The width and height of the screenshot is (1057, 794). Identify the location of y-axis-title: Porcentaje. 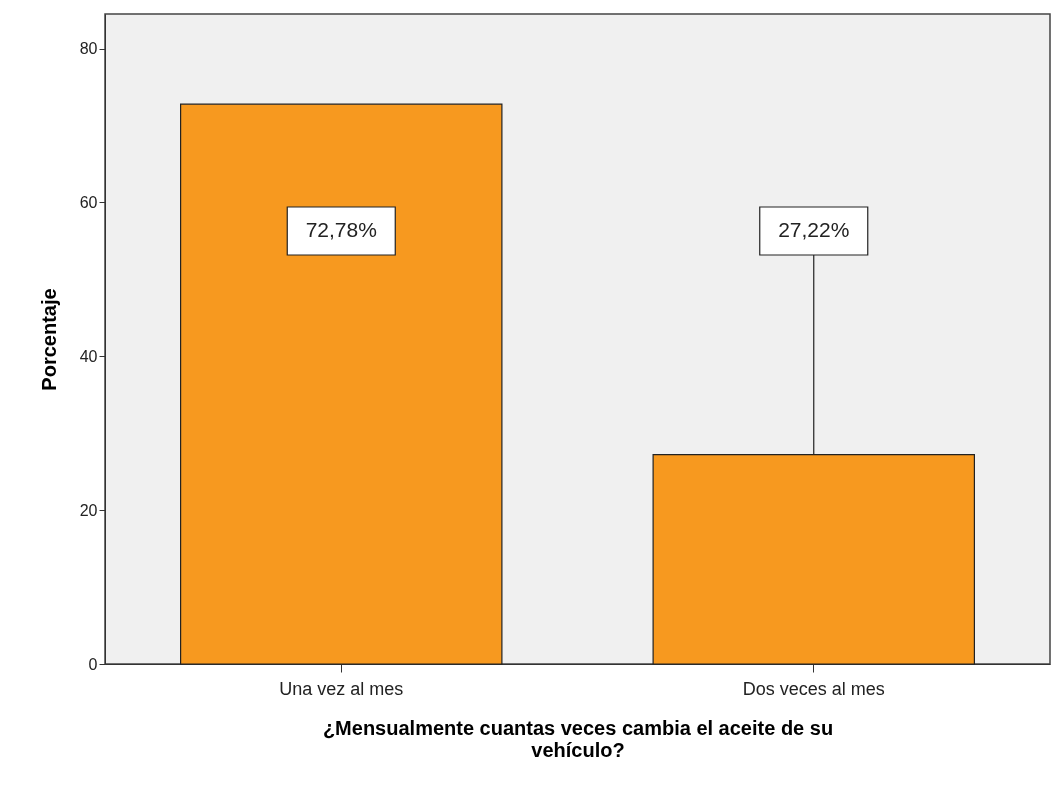
(48, 339).